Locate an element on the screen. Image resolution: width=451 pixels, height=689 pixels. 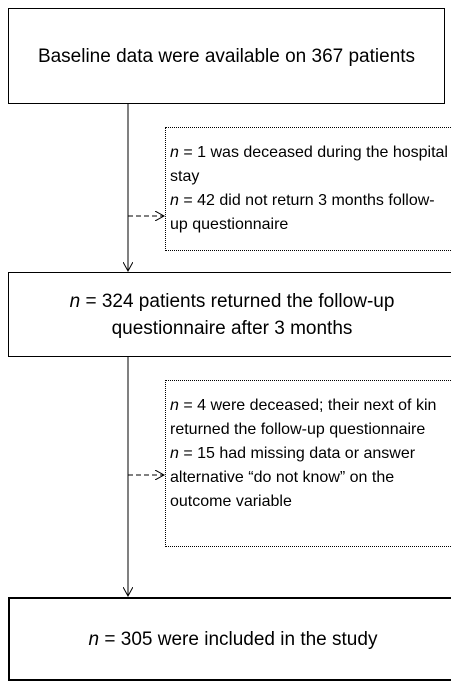
text-item: n = 305 were included in the study is located at coordinates (233, 639).